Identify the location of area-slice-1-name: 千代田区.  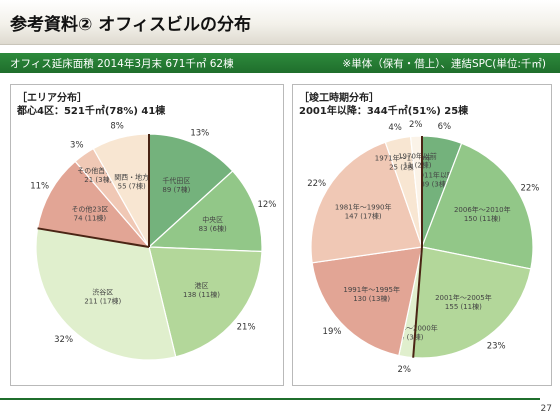
(176, 180).